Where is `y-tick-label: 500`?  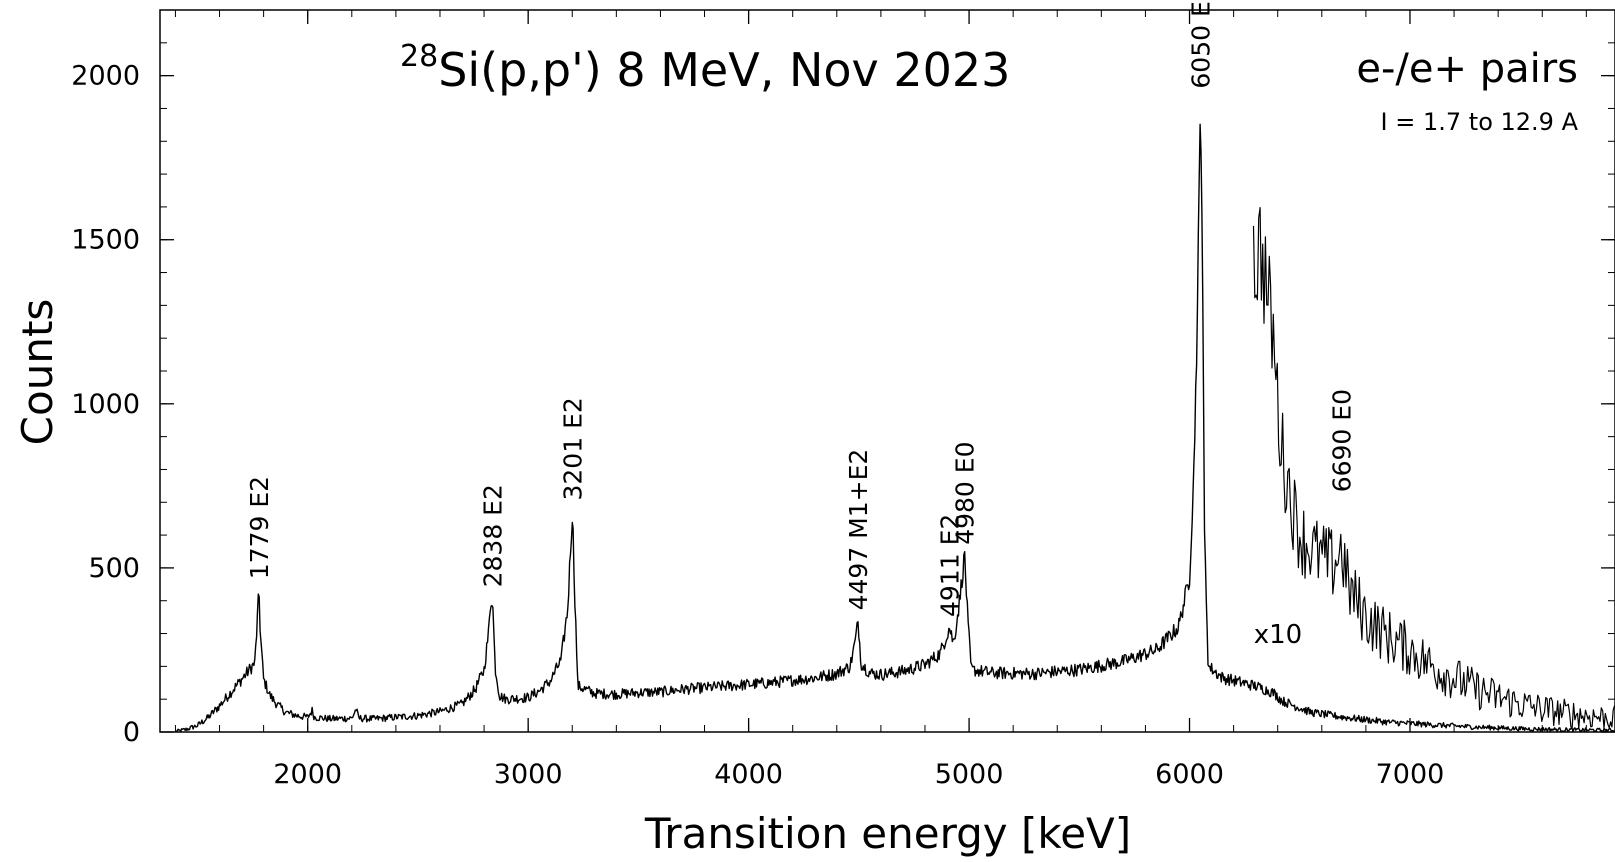 y-tick-label: 500 is located at coordinates (114, 568).